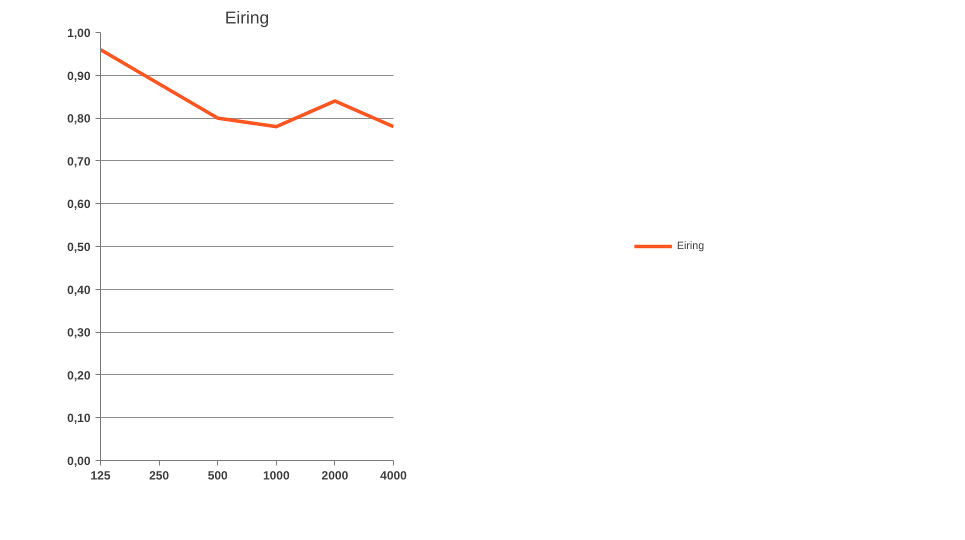 This screenshot has width=965, height=540. What do you see at coordinates (79, 333) in the screenshot?
I see `y-tick-label: 0,30` at bounding box center [79, 333].